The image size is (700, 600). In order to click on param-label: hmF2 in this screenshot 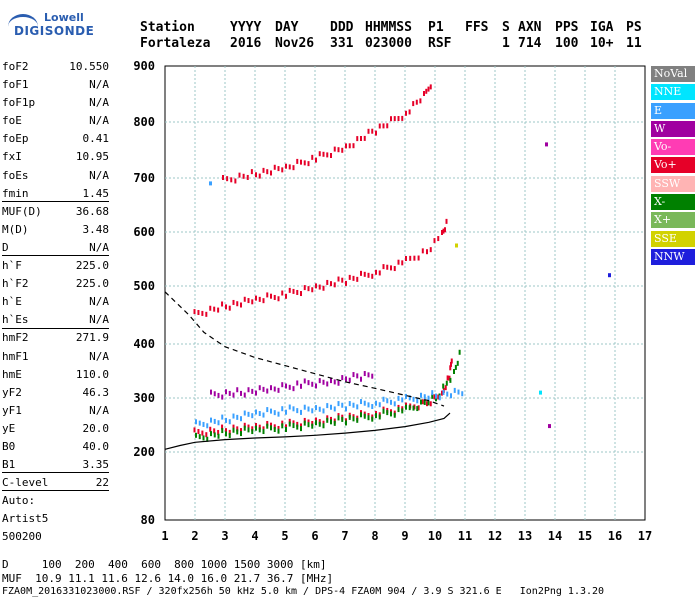, I will do `click(15, 338)`.